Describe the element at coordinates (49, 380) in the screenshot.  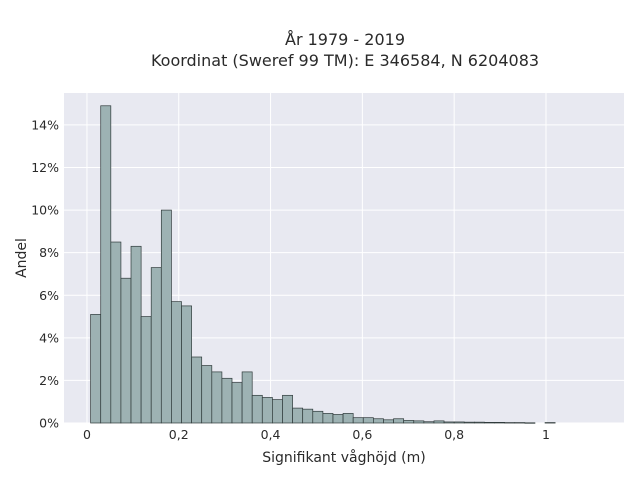
I see `y-tick-label: 2%` at that location.